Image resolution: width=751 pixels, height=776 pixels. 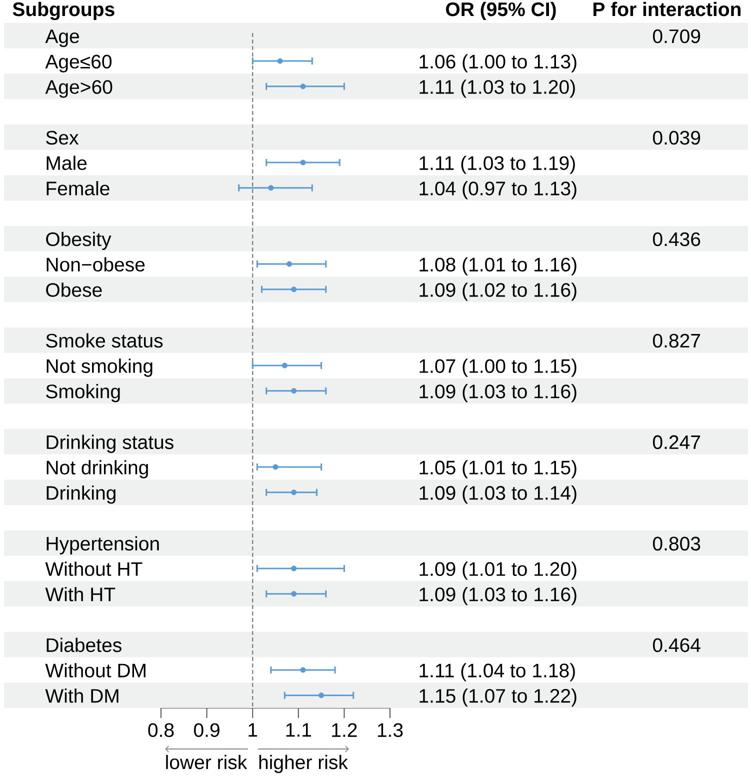 I want to click on y-tick-label: Non−obese, so click(x=95, y=264).